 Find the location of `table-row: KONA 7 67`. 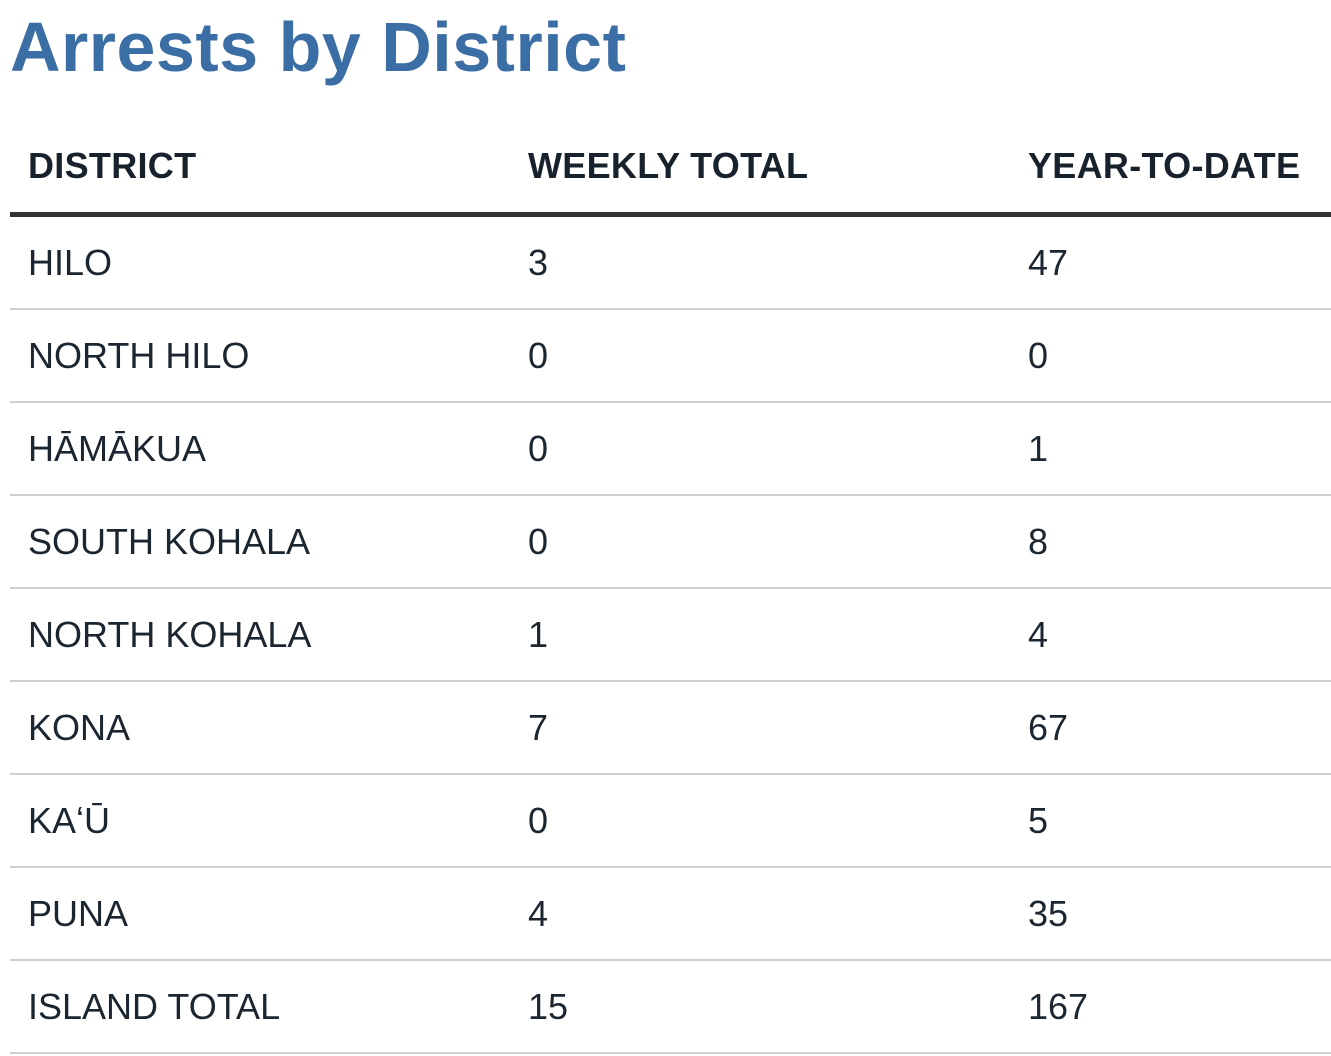

table-row: KONA 7 67 is located at coordinates (670, 728).